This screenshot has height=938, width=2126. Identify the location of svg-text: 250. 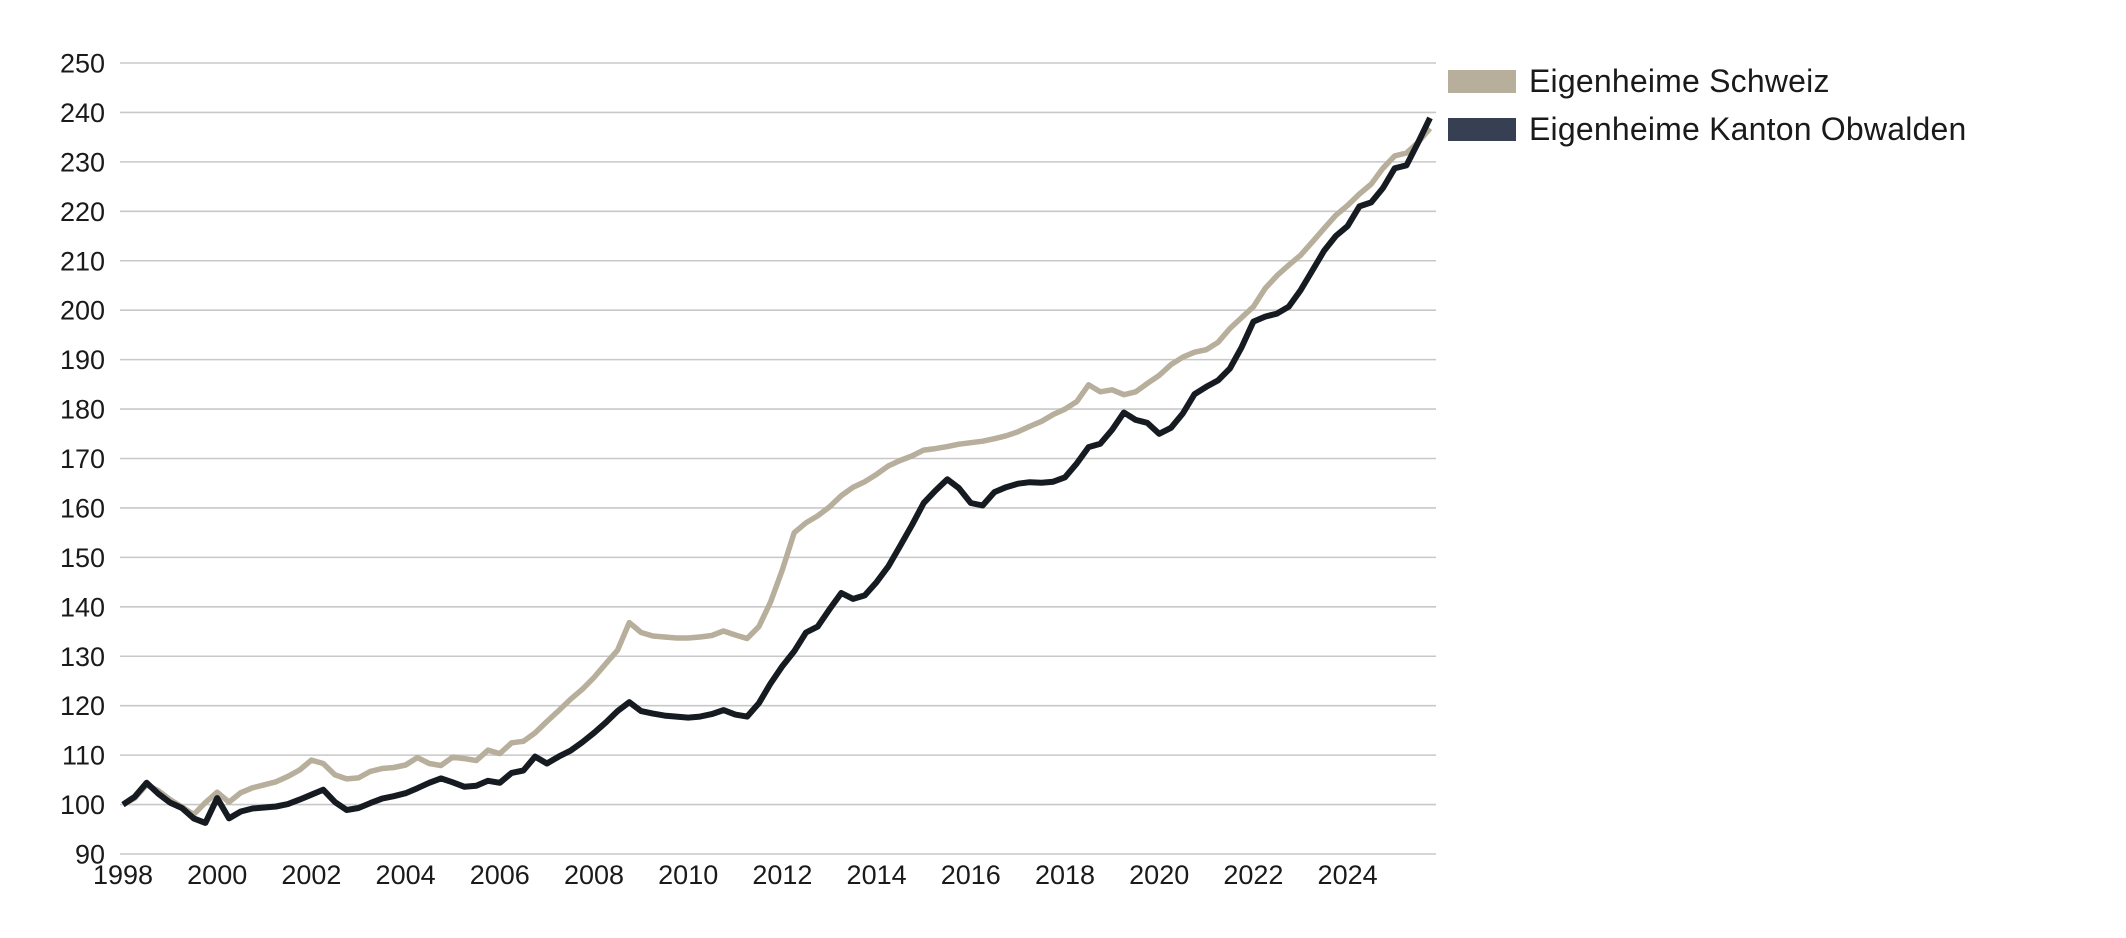
(82, 64).